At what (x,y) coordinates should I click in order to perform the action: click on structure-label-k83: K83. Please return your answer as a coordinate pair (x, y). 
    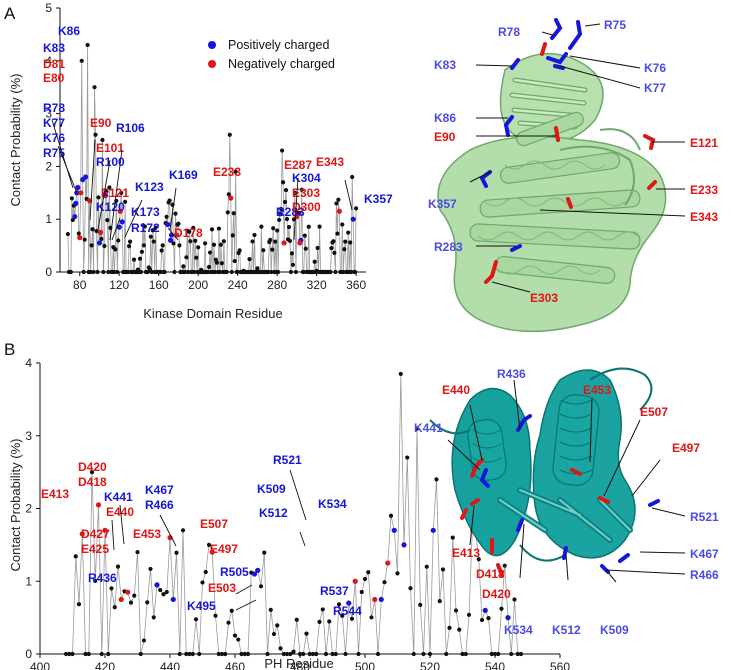
    Looking at the image, I should click on (445, 65).